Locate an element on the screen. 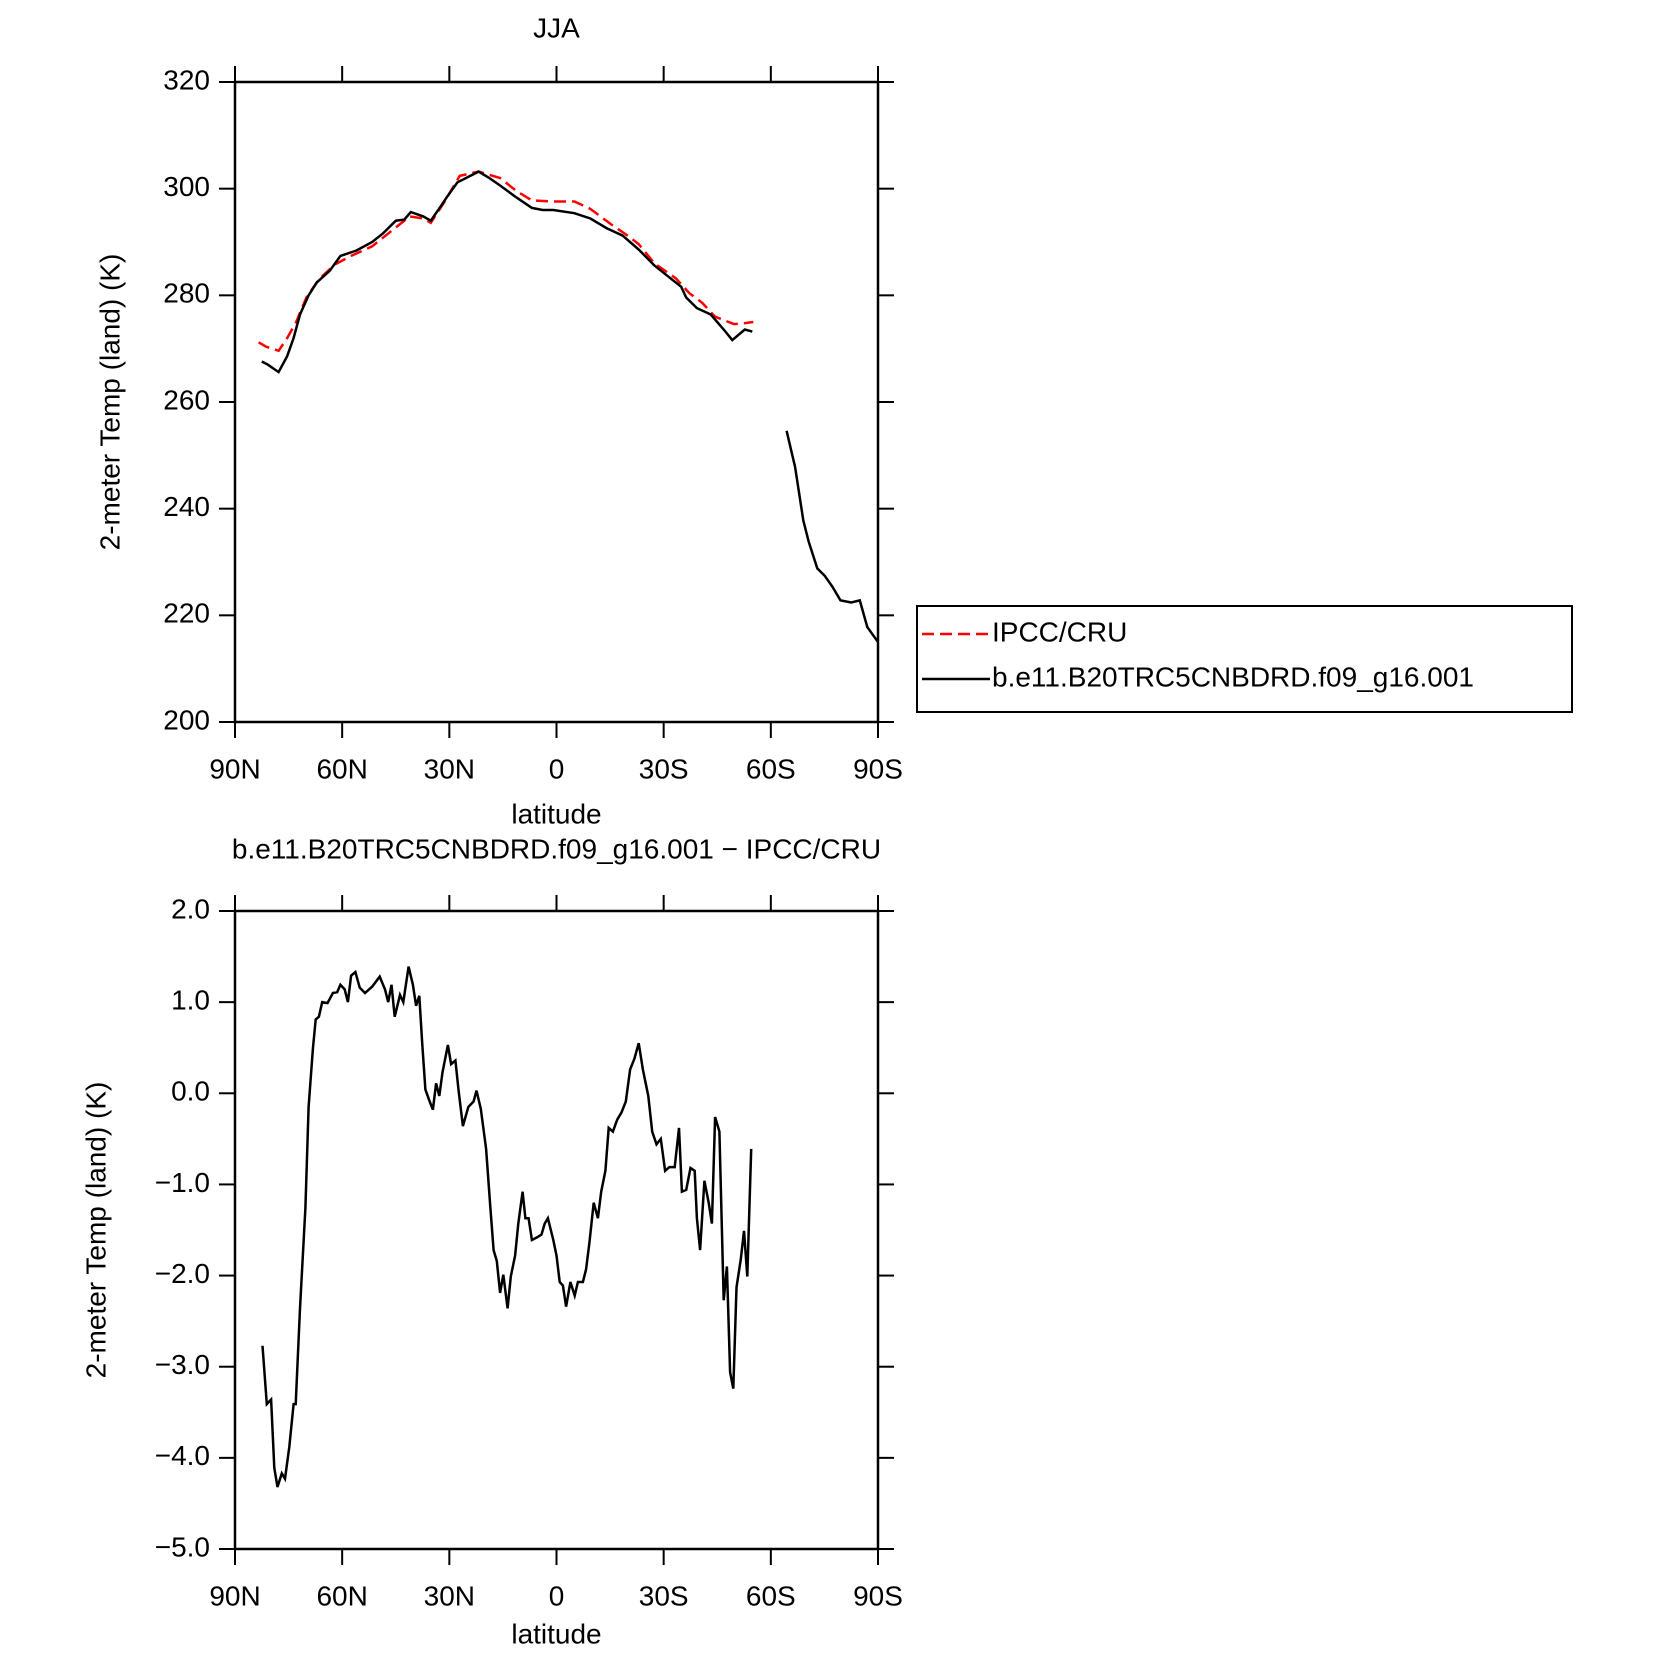  y-tick-label: 200 is located at coordinates (186, 719).